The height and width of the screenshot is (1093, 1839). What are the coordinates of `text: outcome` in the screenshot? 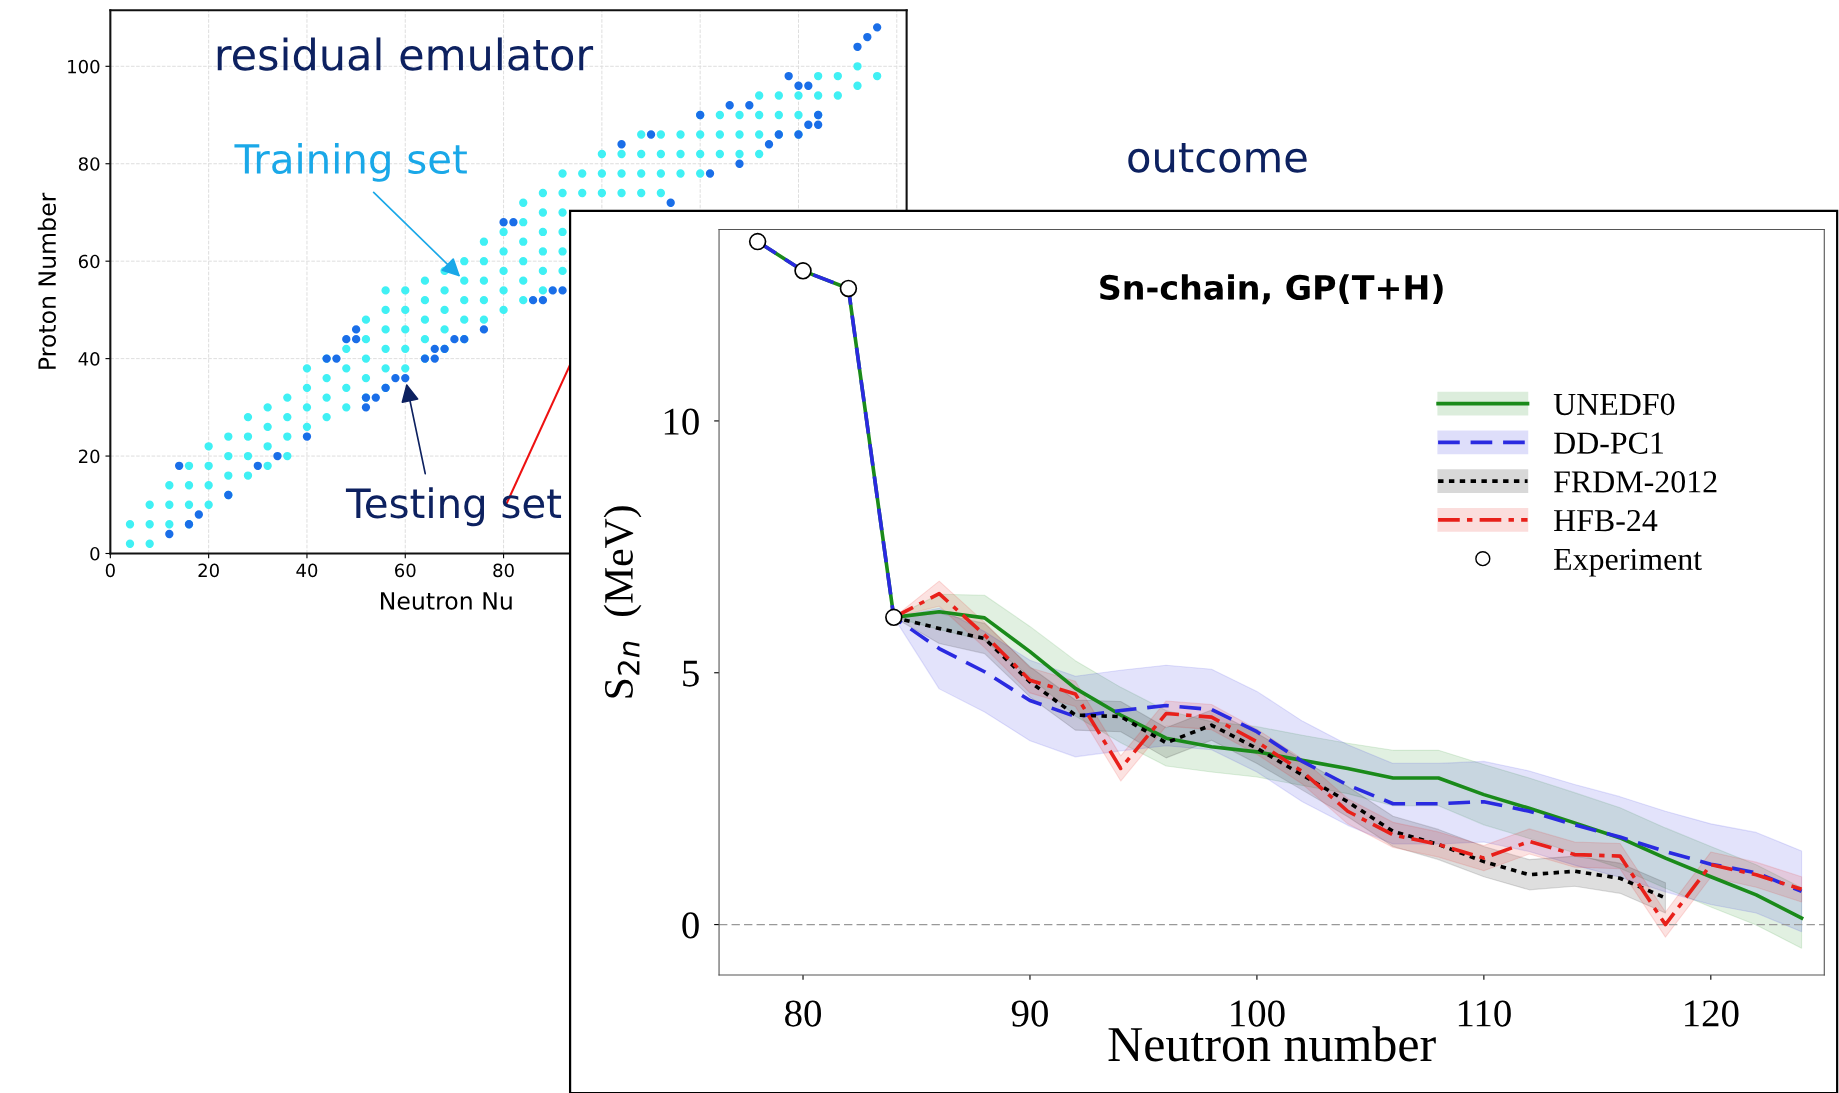 It's located at (1217, 157).